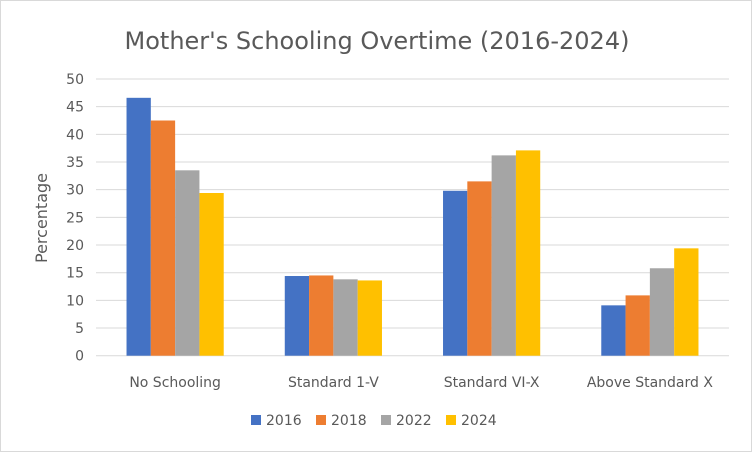 The width and height of the screenshot is (752, 456). Describe the element at coordinates (41, 218) in the screenshot. I see `y-axis-label: Percentage` at that location.